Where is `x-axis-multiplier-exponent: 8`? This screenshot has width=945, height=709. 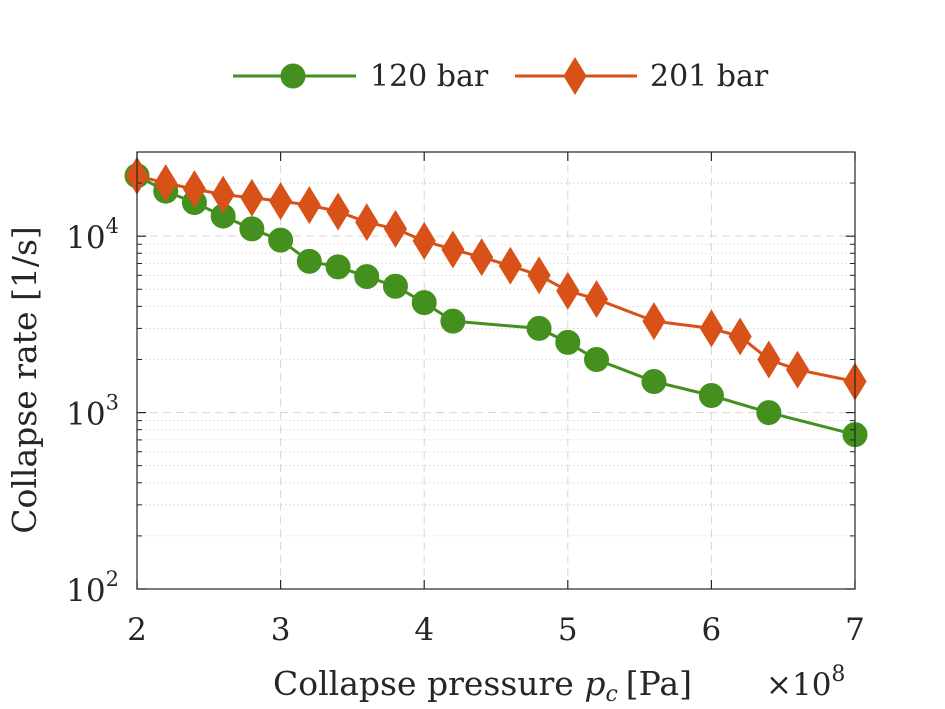
x-axis-multiplier-exponent: 8 is located at coordinates (838, 674).